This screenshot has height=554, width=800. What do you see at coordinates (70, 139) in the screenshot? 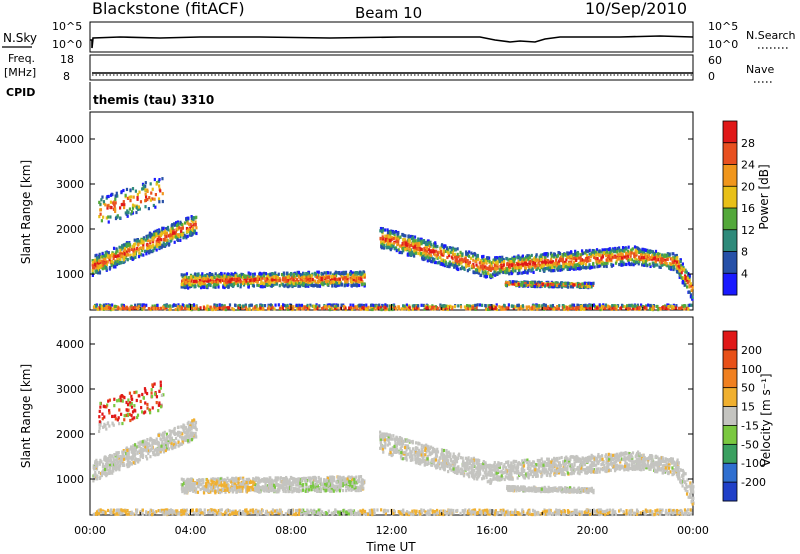
I see `y-tick-label: 4000` at bounding box center [70, 139].